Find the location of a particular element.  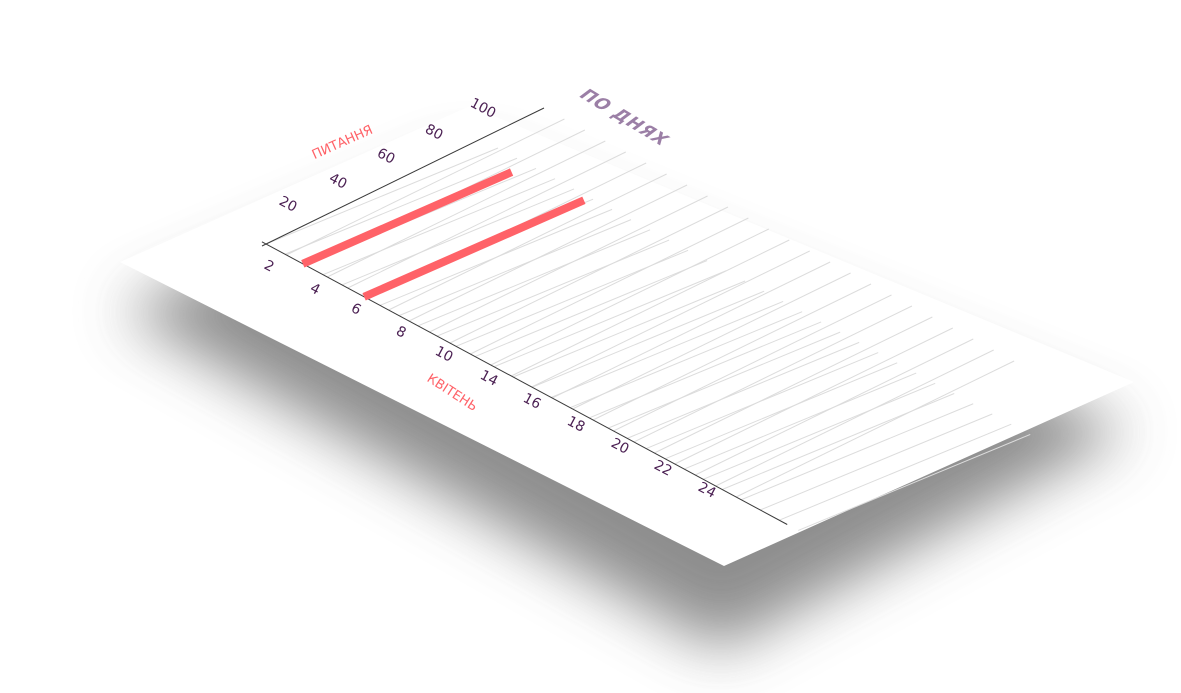

y-tick-label: 80 is located at coordinates (433, 132).